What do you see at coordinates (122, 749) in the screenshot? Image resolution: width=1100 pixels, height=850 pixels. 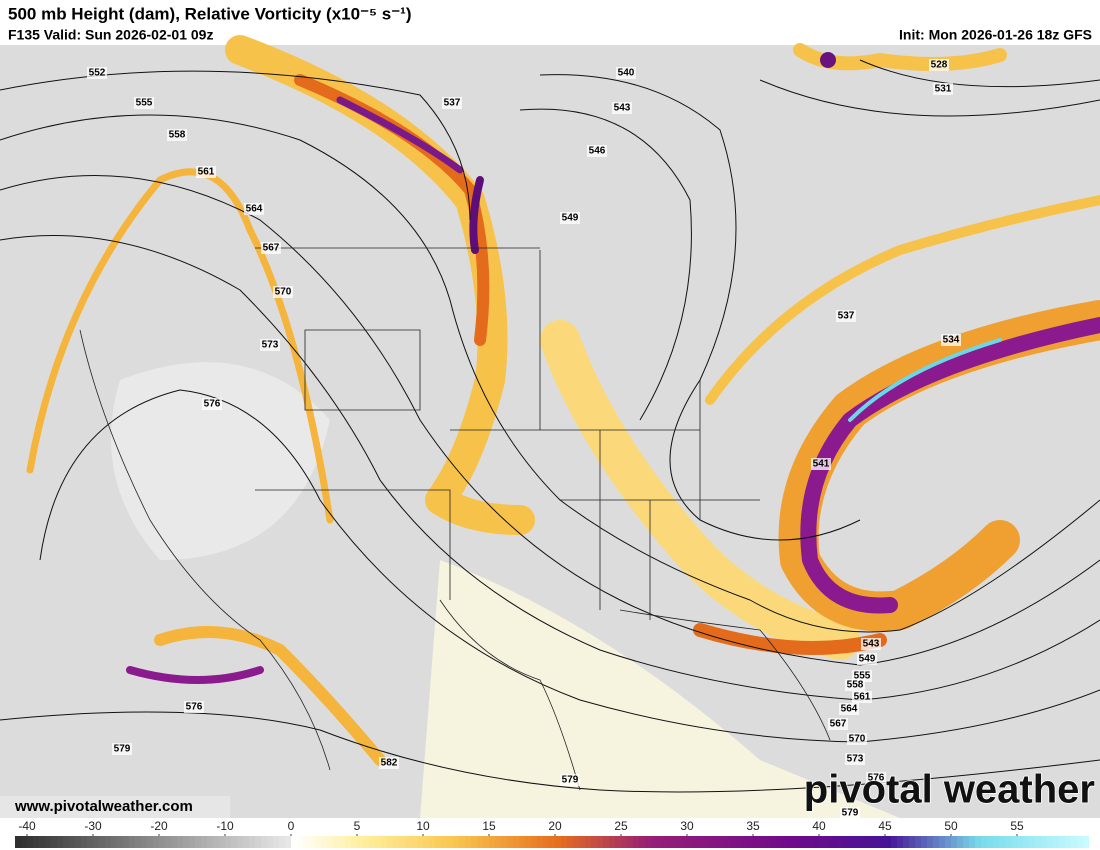 I see `contour-label: 579` at bounding box center [122, 749].